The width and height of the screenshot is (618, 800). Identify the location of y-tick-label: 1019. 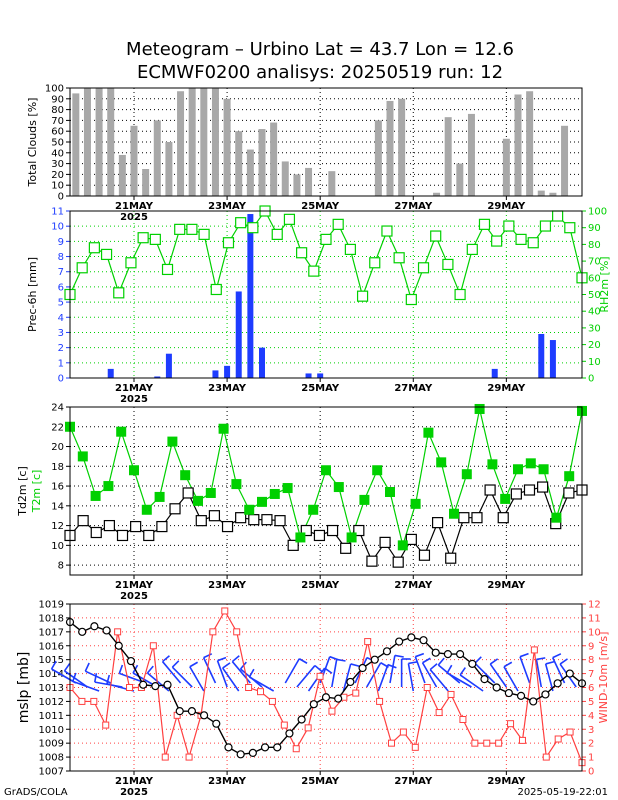
(51, 605).